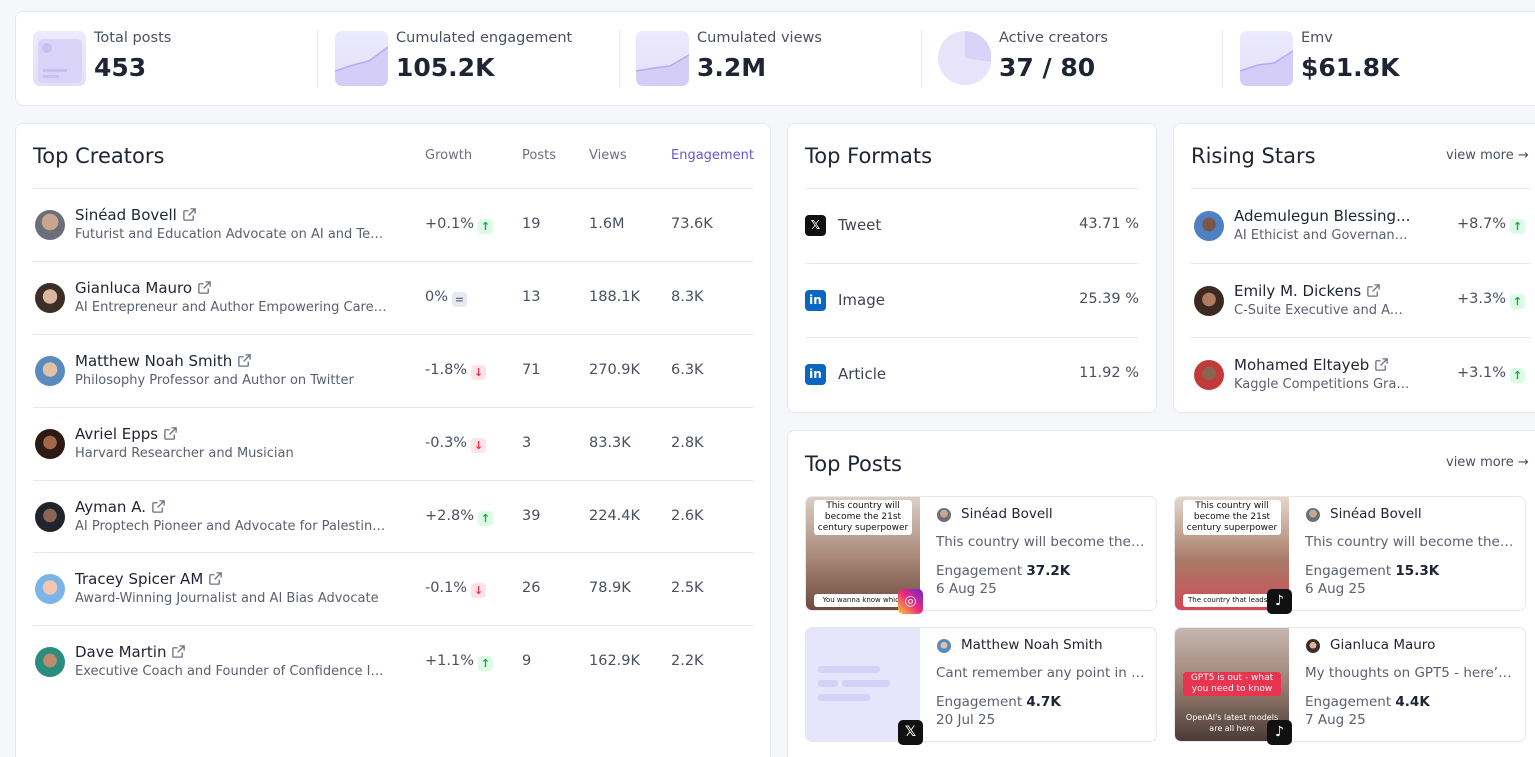 The height and width of the screenshot is (757, 1535). What do you see at coordinates (449, 224) in the screenshot?
I see `growth-value: +0.1%` at bounding box center [449, 224].